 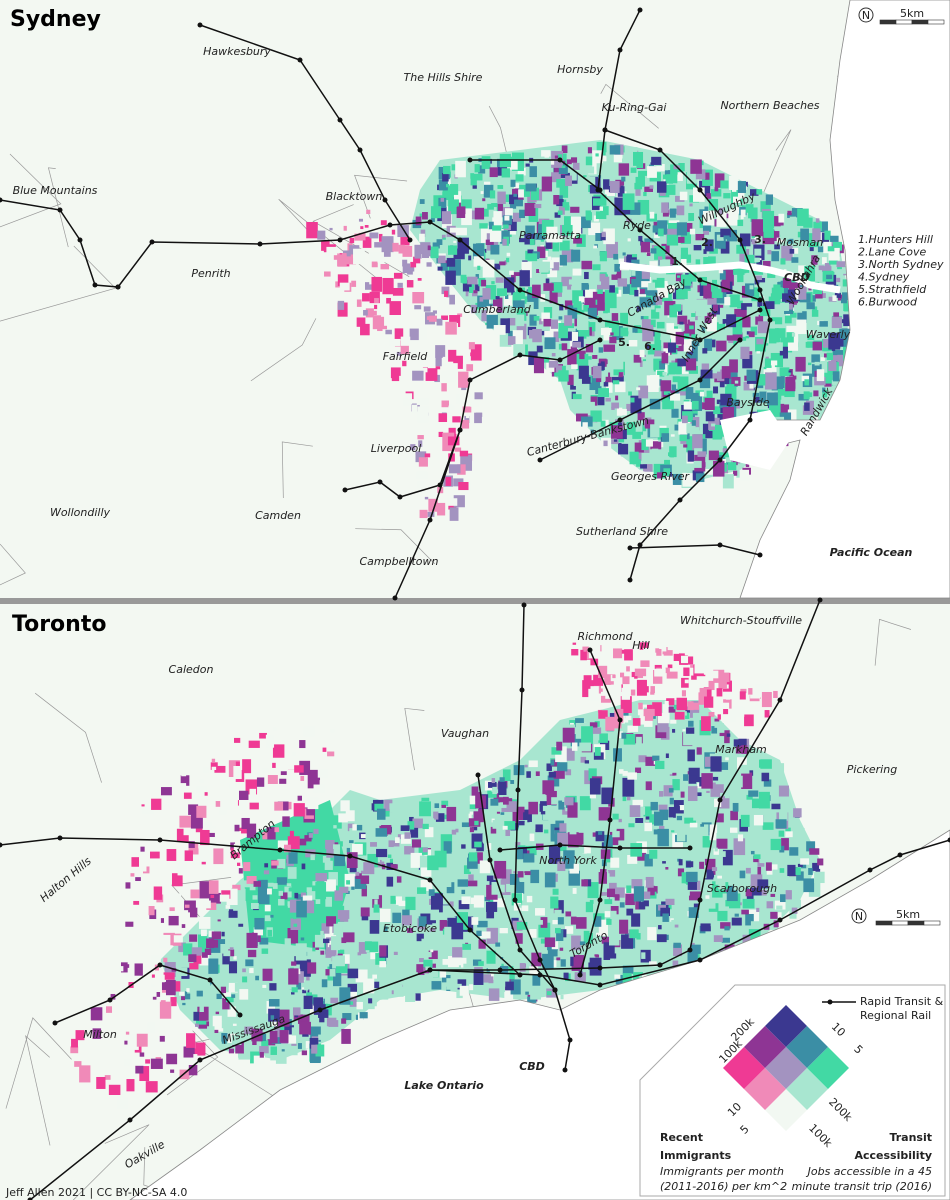 What do you see at coordinates (535, 797) in the screenshot?
I see `rail-line` at bounding box center [535, 797].